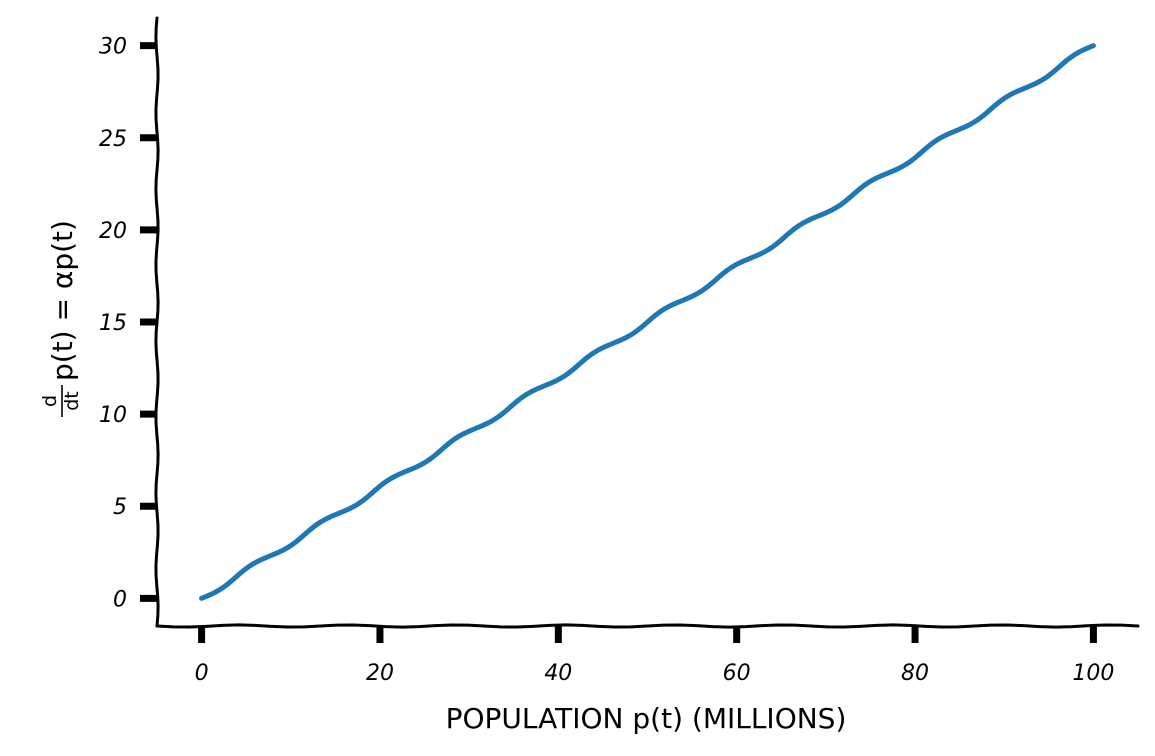 The width and height of the screenshot is (1155, 756). What do you see at coordinates (380, 673) in the screenshot?
I see `x-tick-label: 20` at bounding box center [380, 673].